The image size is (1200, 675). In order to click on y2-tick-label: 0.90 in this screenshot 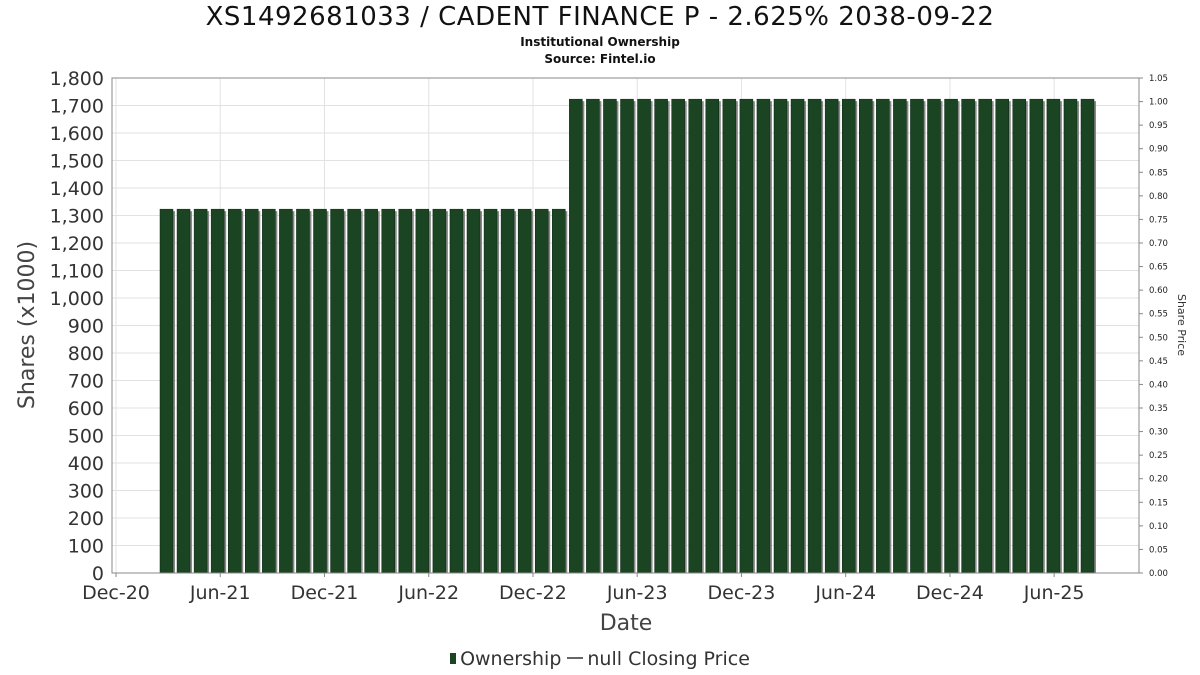, I will do `click(1158, 150)`.